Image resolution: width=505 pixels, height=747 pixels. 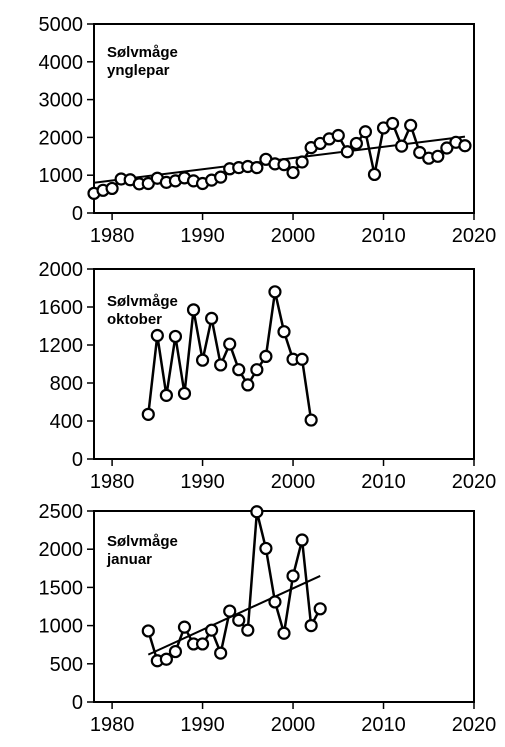 I want to click on y-tick-label: 800, so click(x=66, y=384).